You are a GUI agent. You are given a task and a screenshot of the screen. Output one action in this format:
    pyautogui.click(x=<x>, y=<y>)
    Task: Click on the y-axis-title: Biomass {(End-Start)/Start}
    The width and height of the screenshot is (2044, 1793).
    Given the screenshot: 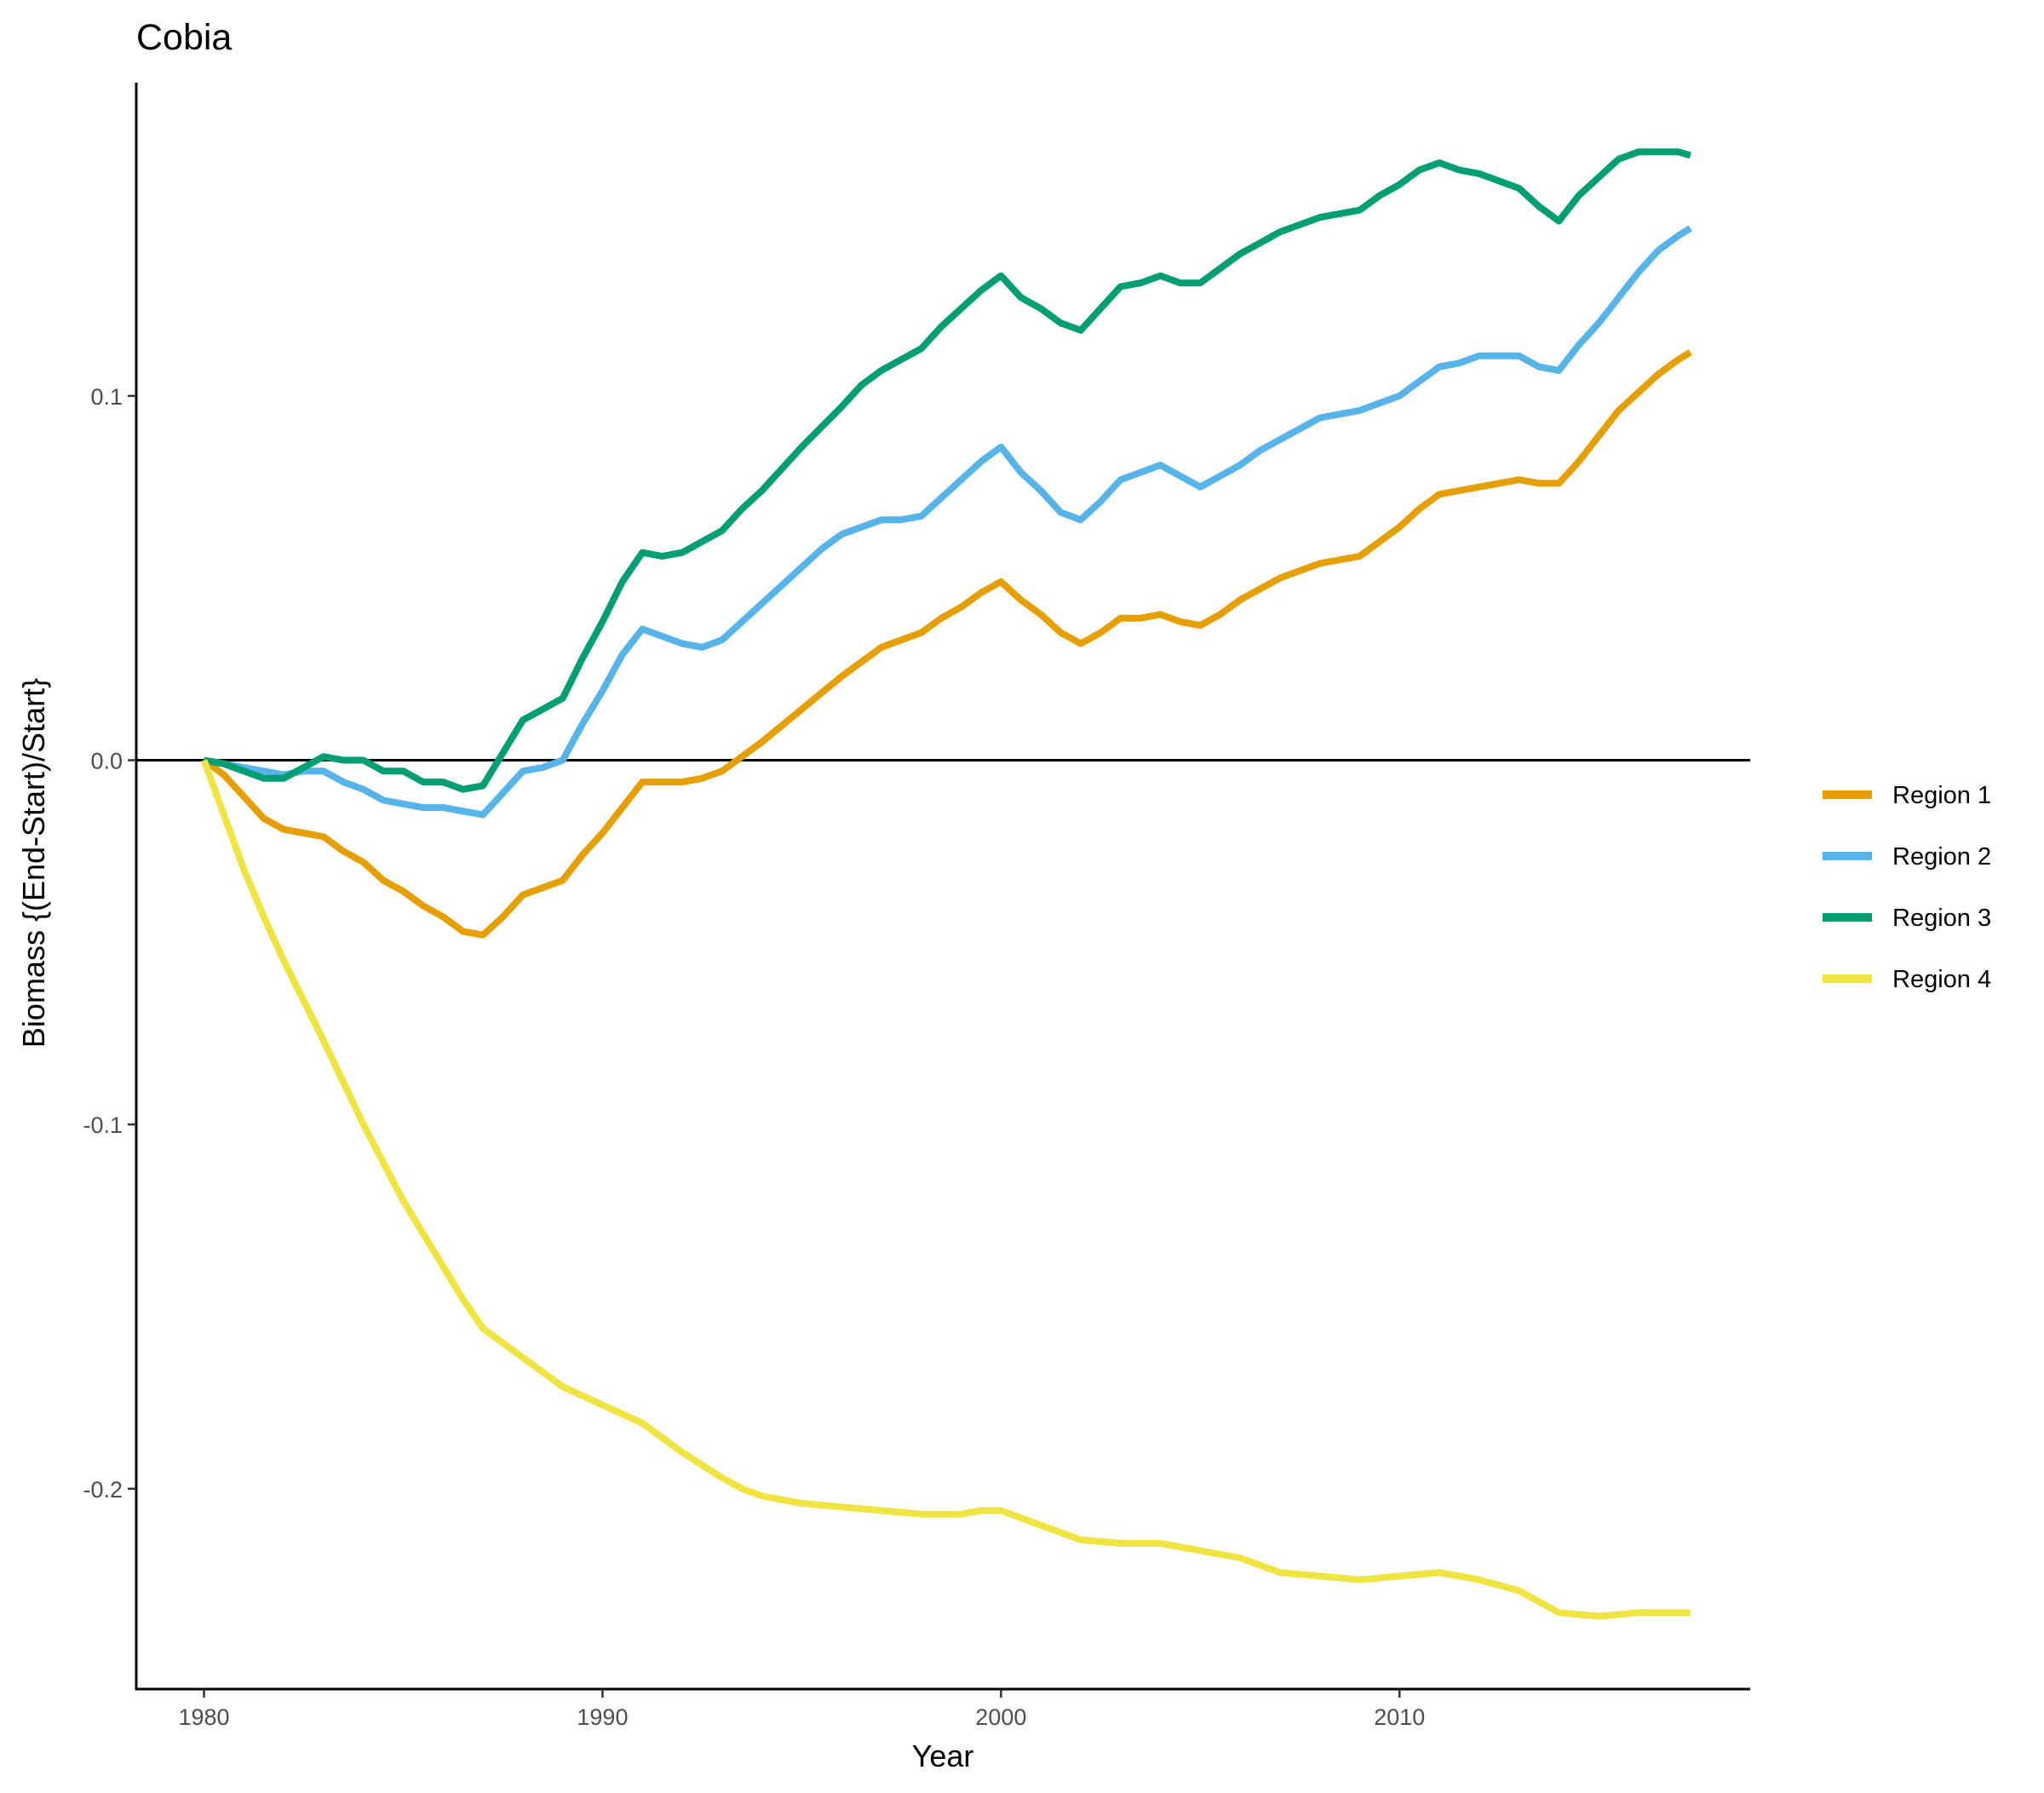 What is the action you would take?
    pyautogui.click(x=33, y=863)
    